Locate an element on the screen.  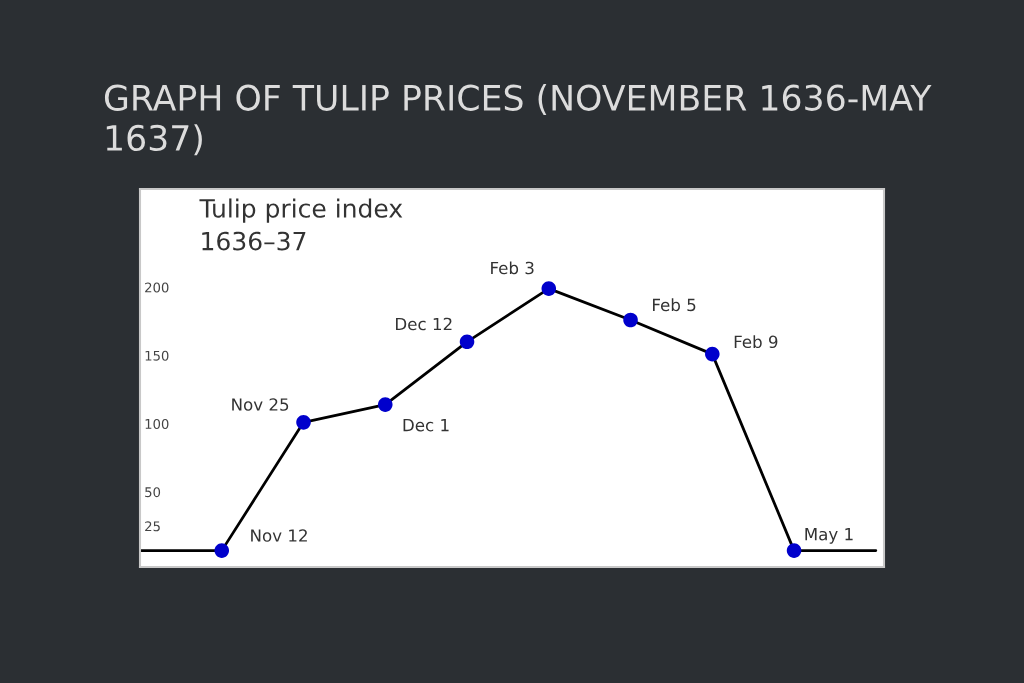
text: Tulip price index 1636–37 is located at coordinates (301, 224).